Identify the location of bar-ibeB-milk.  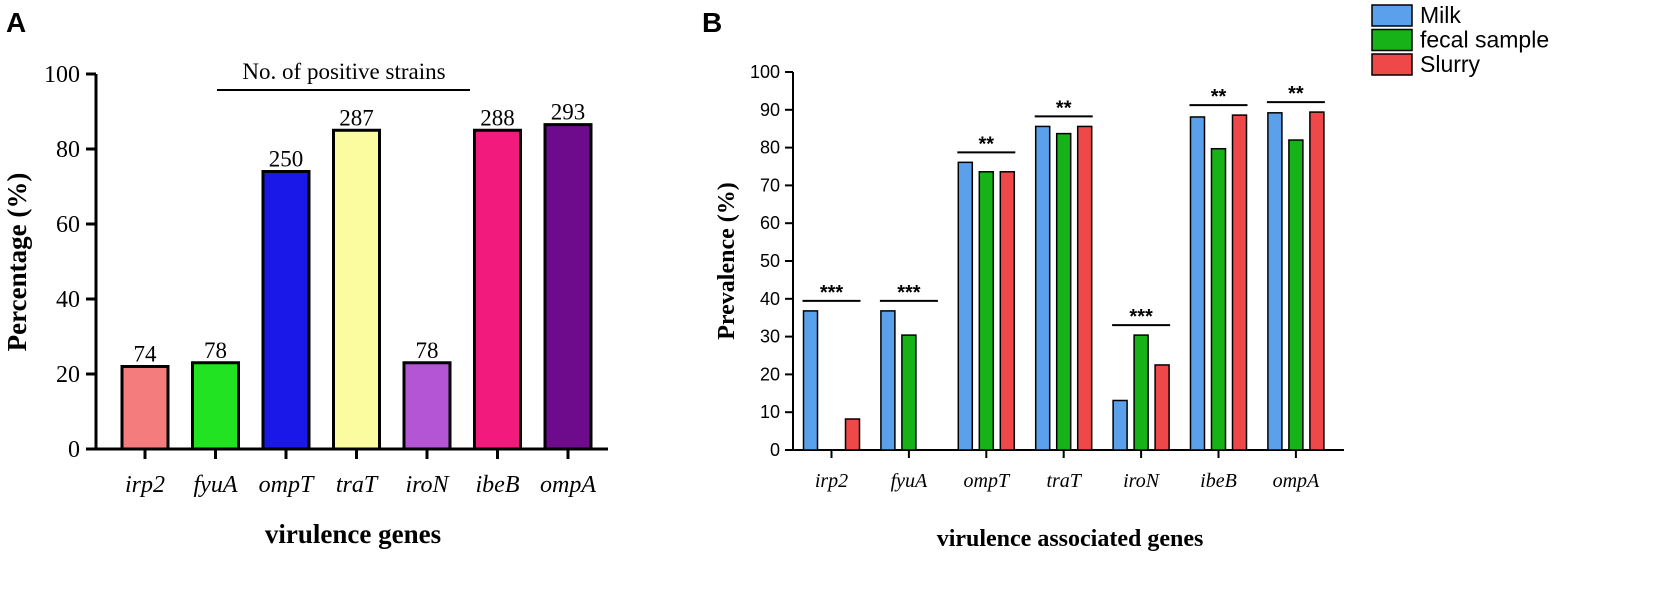
(1197, 283).